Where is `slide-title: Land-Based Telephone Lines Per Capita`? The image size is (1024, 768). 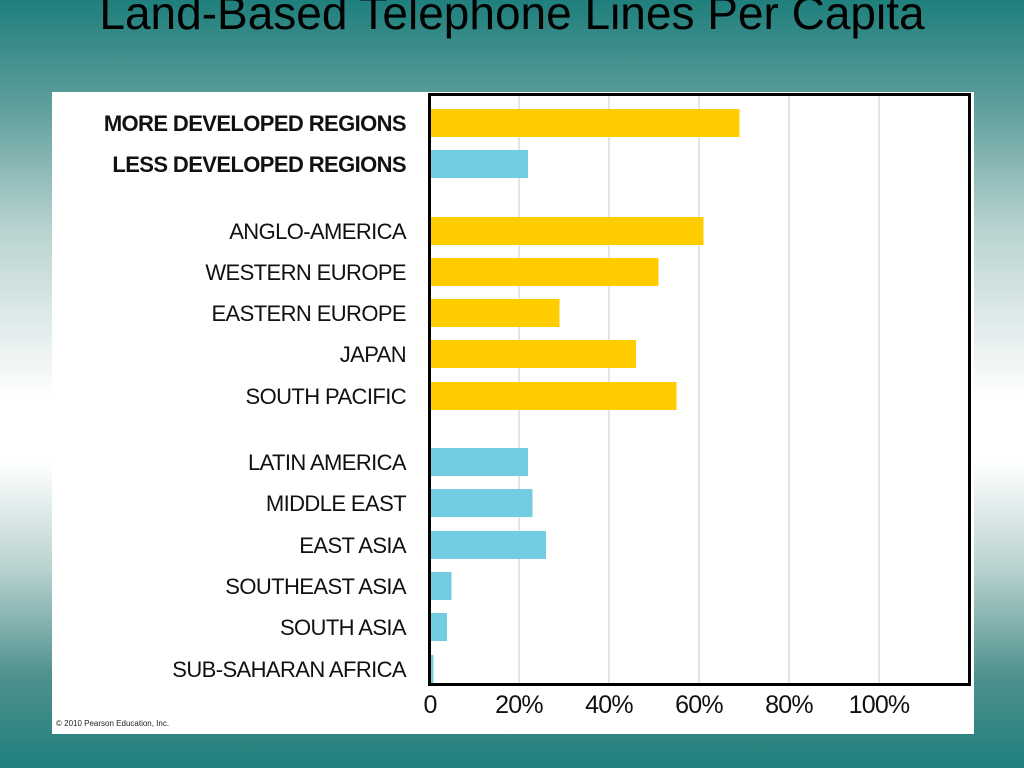
slide-title: Land-Based Telephone Lines Per Capita is located at coordinates (512, 19).